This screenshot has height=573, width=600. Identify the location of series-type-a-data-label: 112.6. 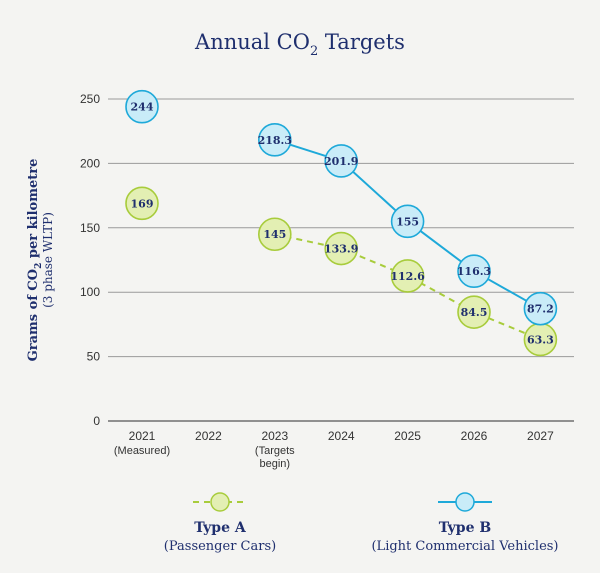
(407, 276).